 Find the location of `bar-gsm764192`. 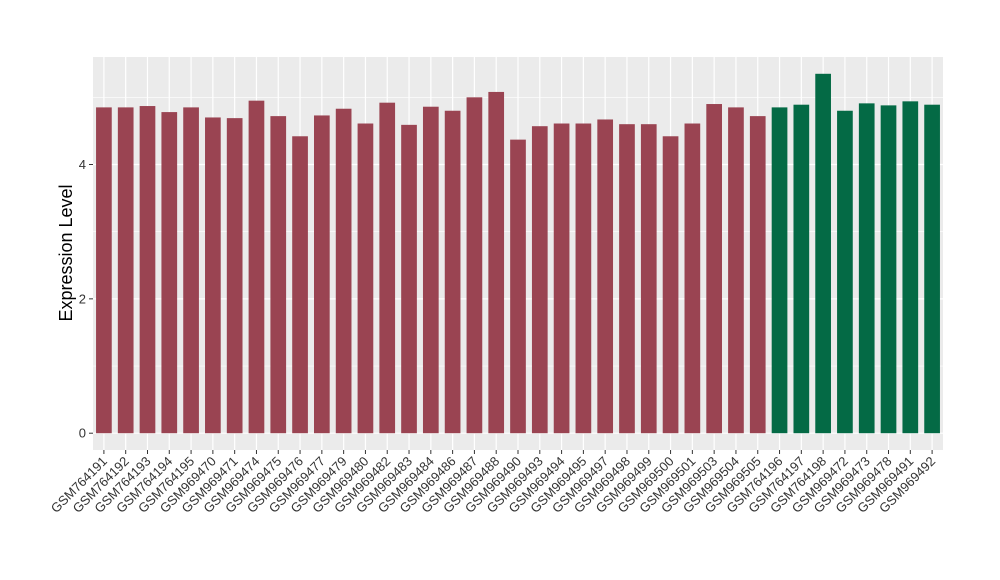

bar-gsm764192 is located at coordinates (125, 270).